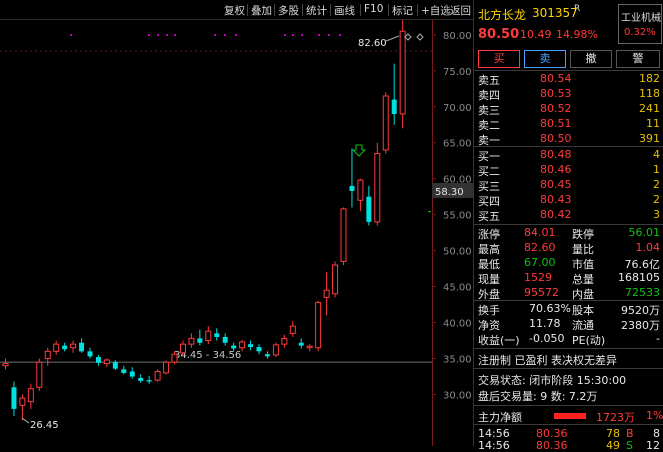 Image resolution: width=663 pixels, height=452 pixels. I want to click on bid-level: 买一 80.48 4, so click(568, 155).